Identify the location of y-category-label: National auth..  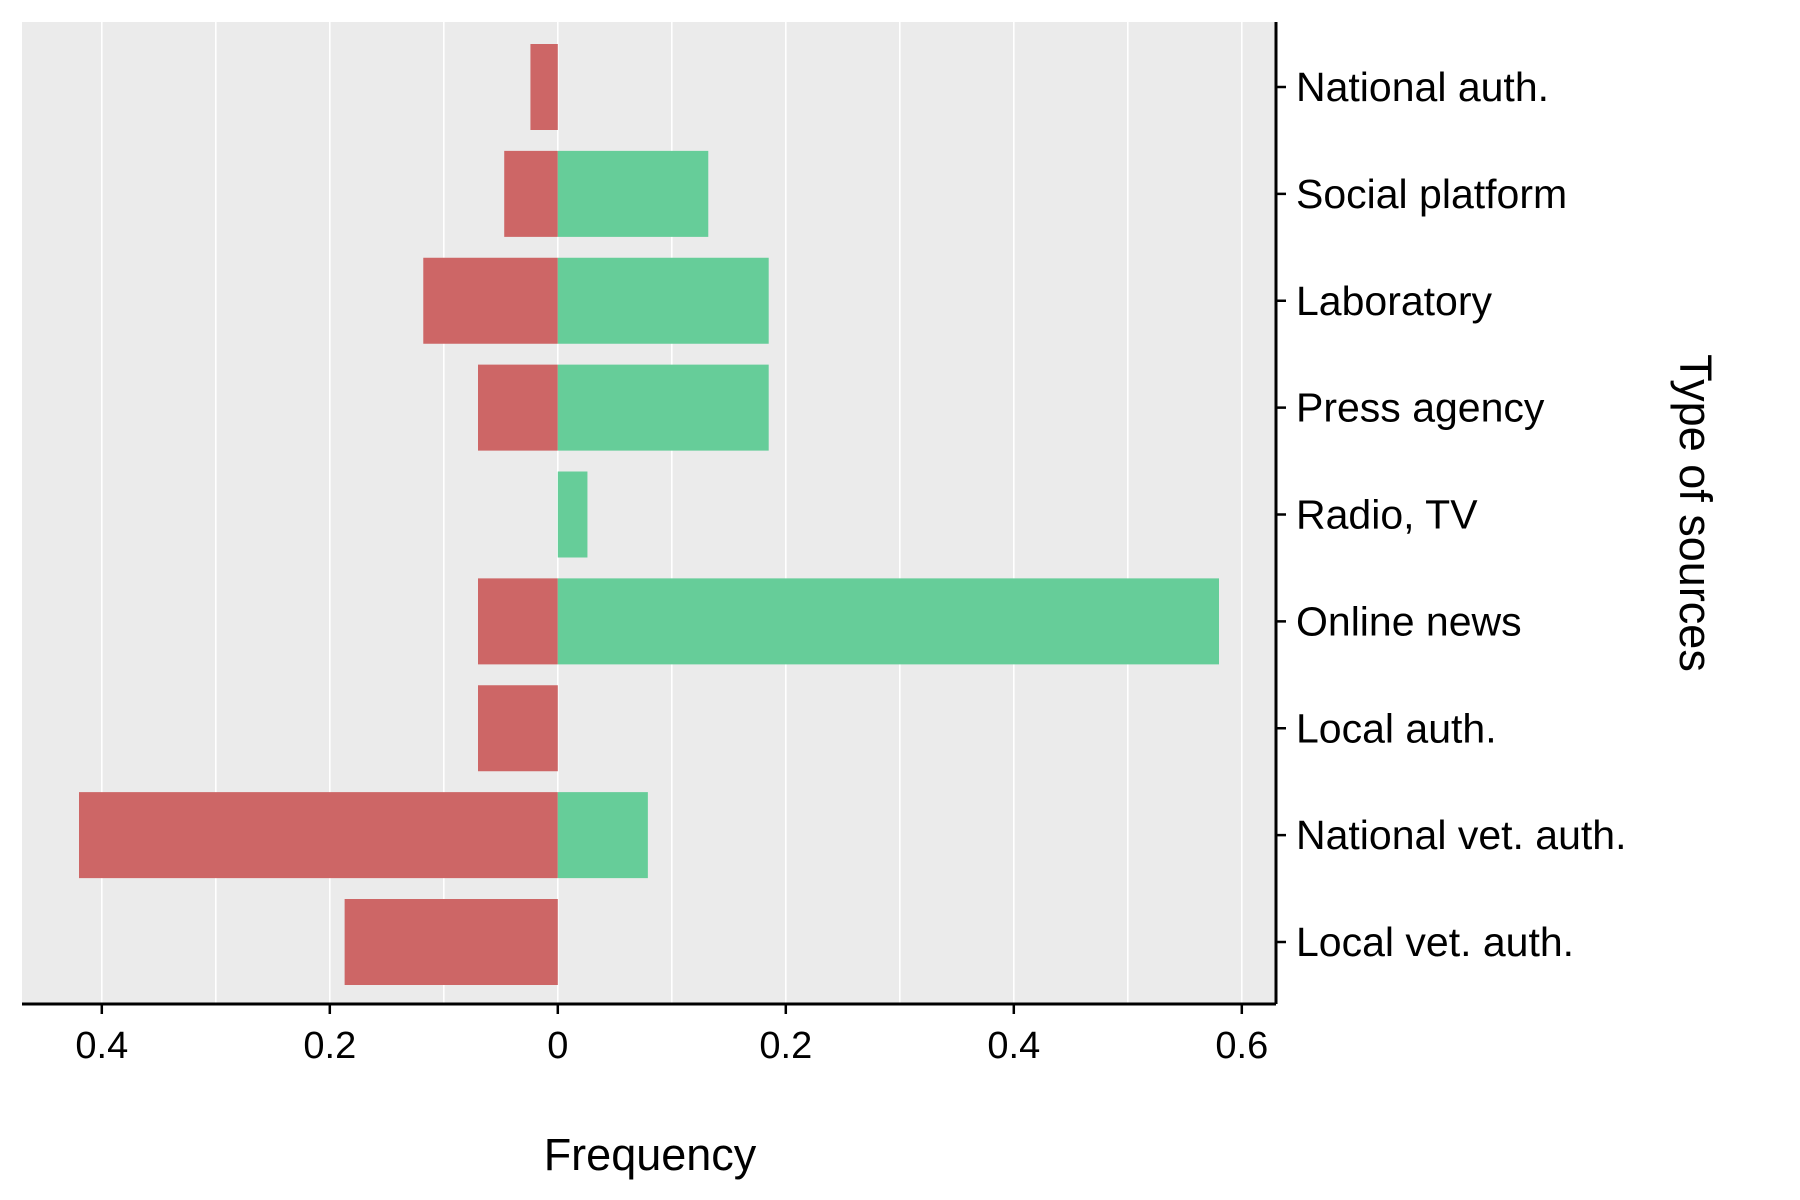
(1422, 87).